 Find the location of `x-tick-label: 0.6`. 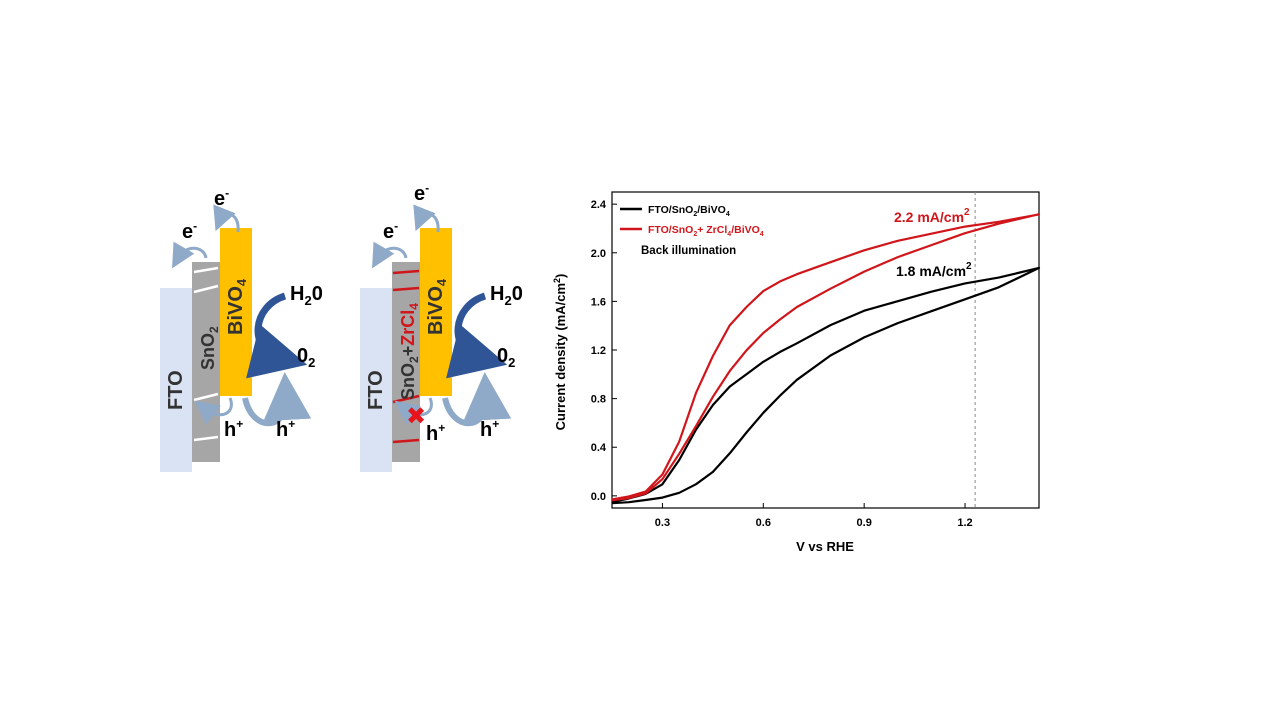

x-tick-label: 0.6 is located at coordinates (763, 523).